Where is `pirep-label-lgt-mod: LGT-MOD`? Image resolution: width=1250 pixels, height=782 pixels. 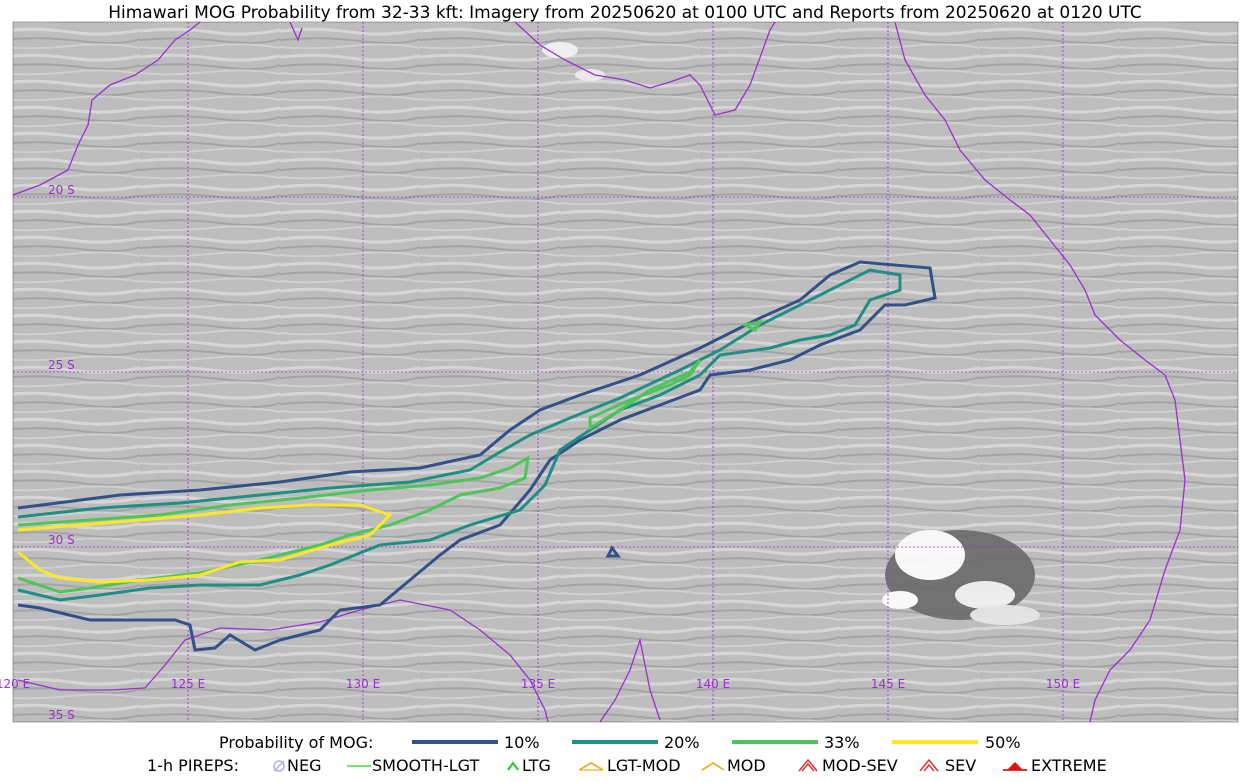 pirep-label-lgt-mod: LGT-MOD is located at coordinates (644, 765).